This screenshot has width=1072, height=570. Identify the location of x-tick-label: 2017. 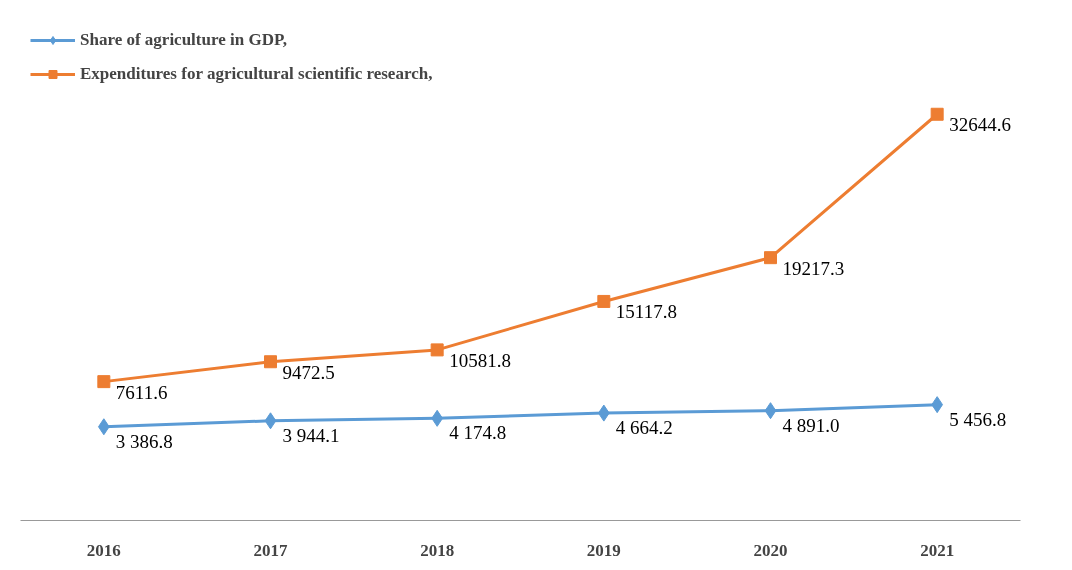
(270, 550).